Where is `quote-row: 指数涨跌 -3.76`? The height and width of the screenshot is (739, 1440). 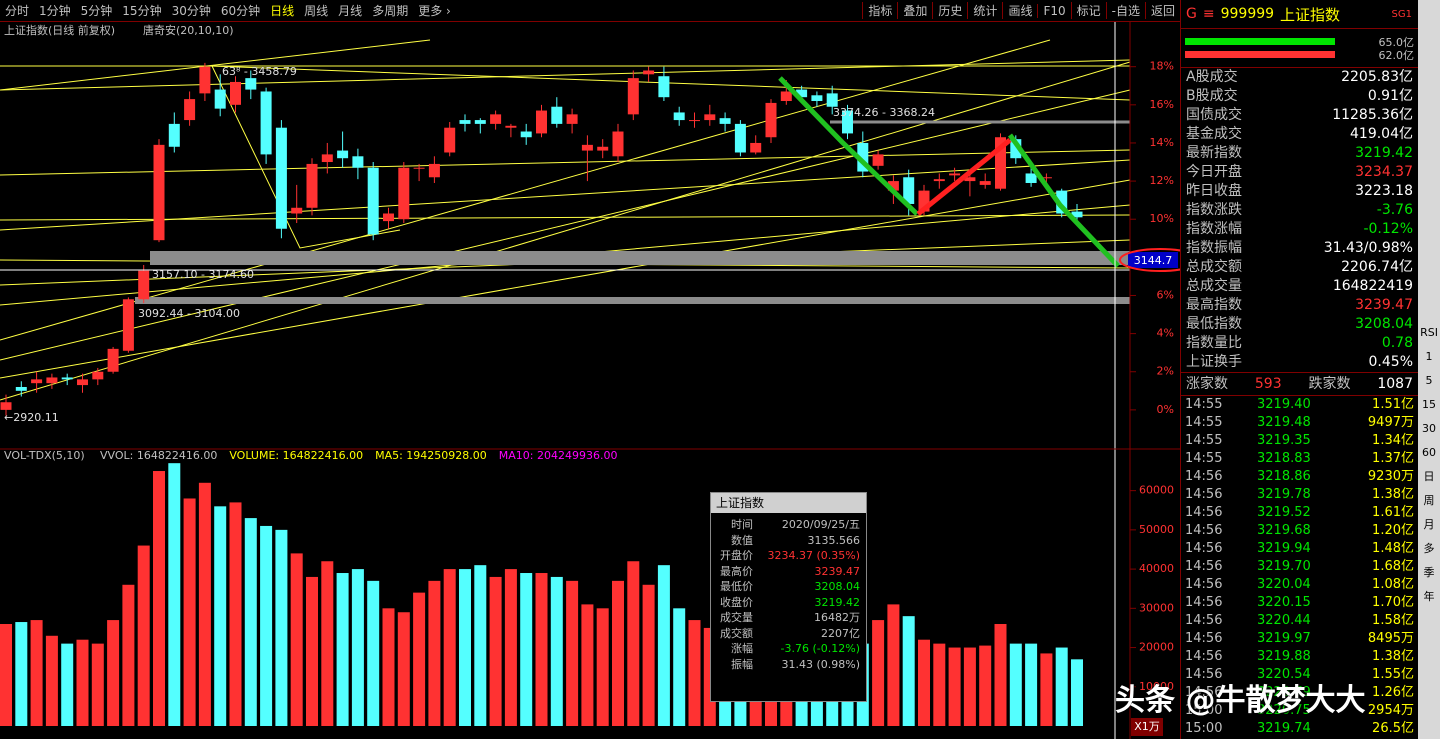
quote-row: 指数涨跌 -3.76 is located at coordinates (1299, 210).